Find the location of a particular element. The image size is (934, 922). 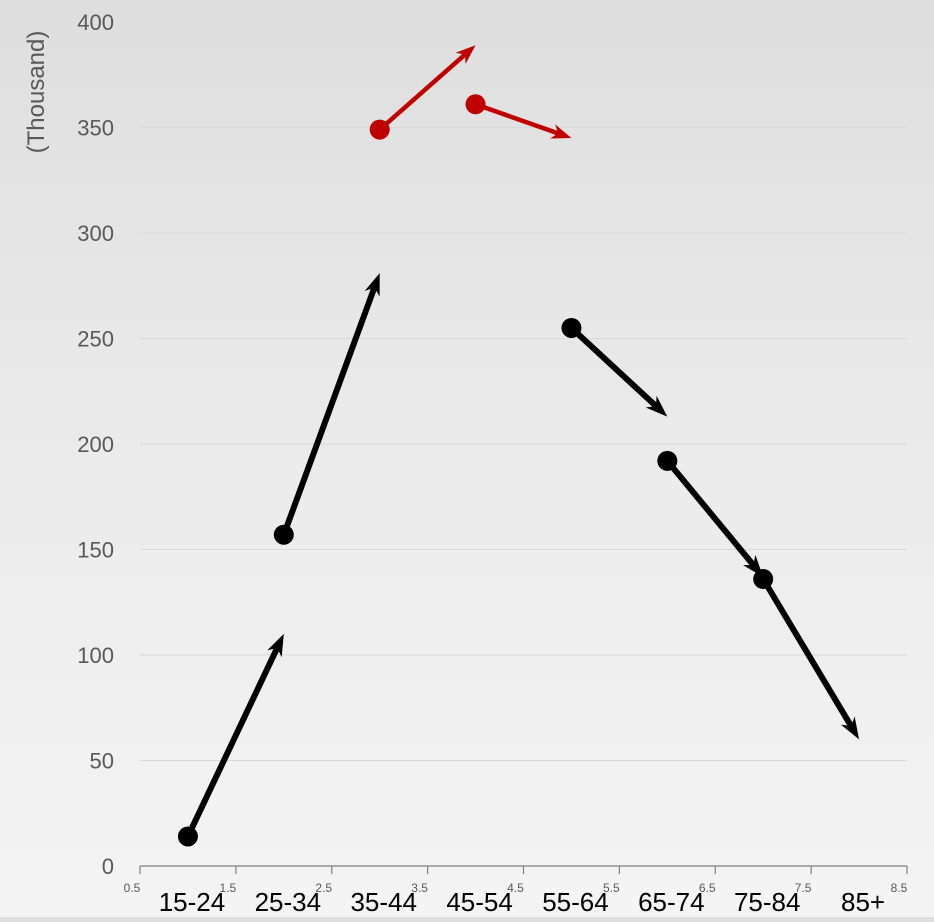

y-tick-label: 200 is located at coordinates (95, 444).